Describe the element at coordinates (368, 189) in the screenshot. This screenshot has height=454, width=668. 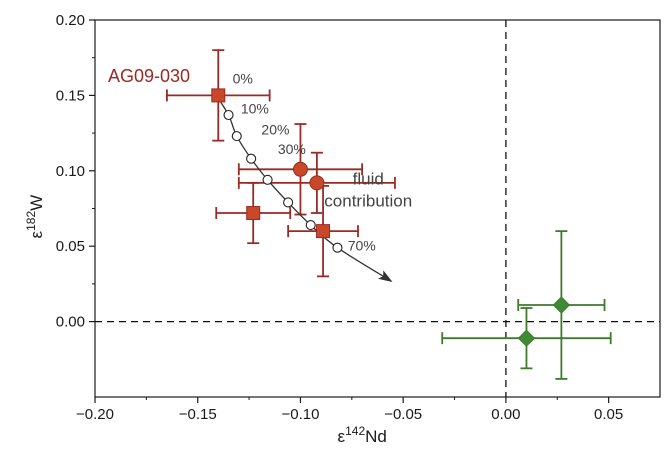
I see `fluid-contribution-label: fluid contribution` at that location.